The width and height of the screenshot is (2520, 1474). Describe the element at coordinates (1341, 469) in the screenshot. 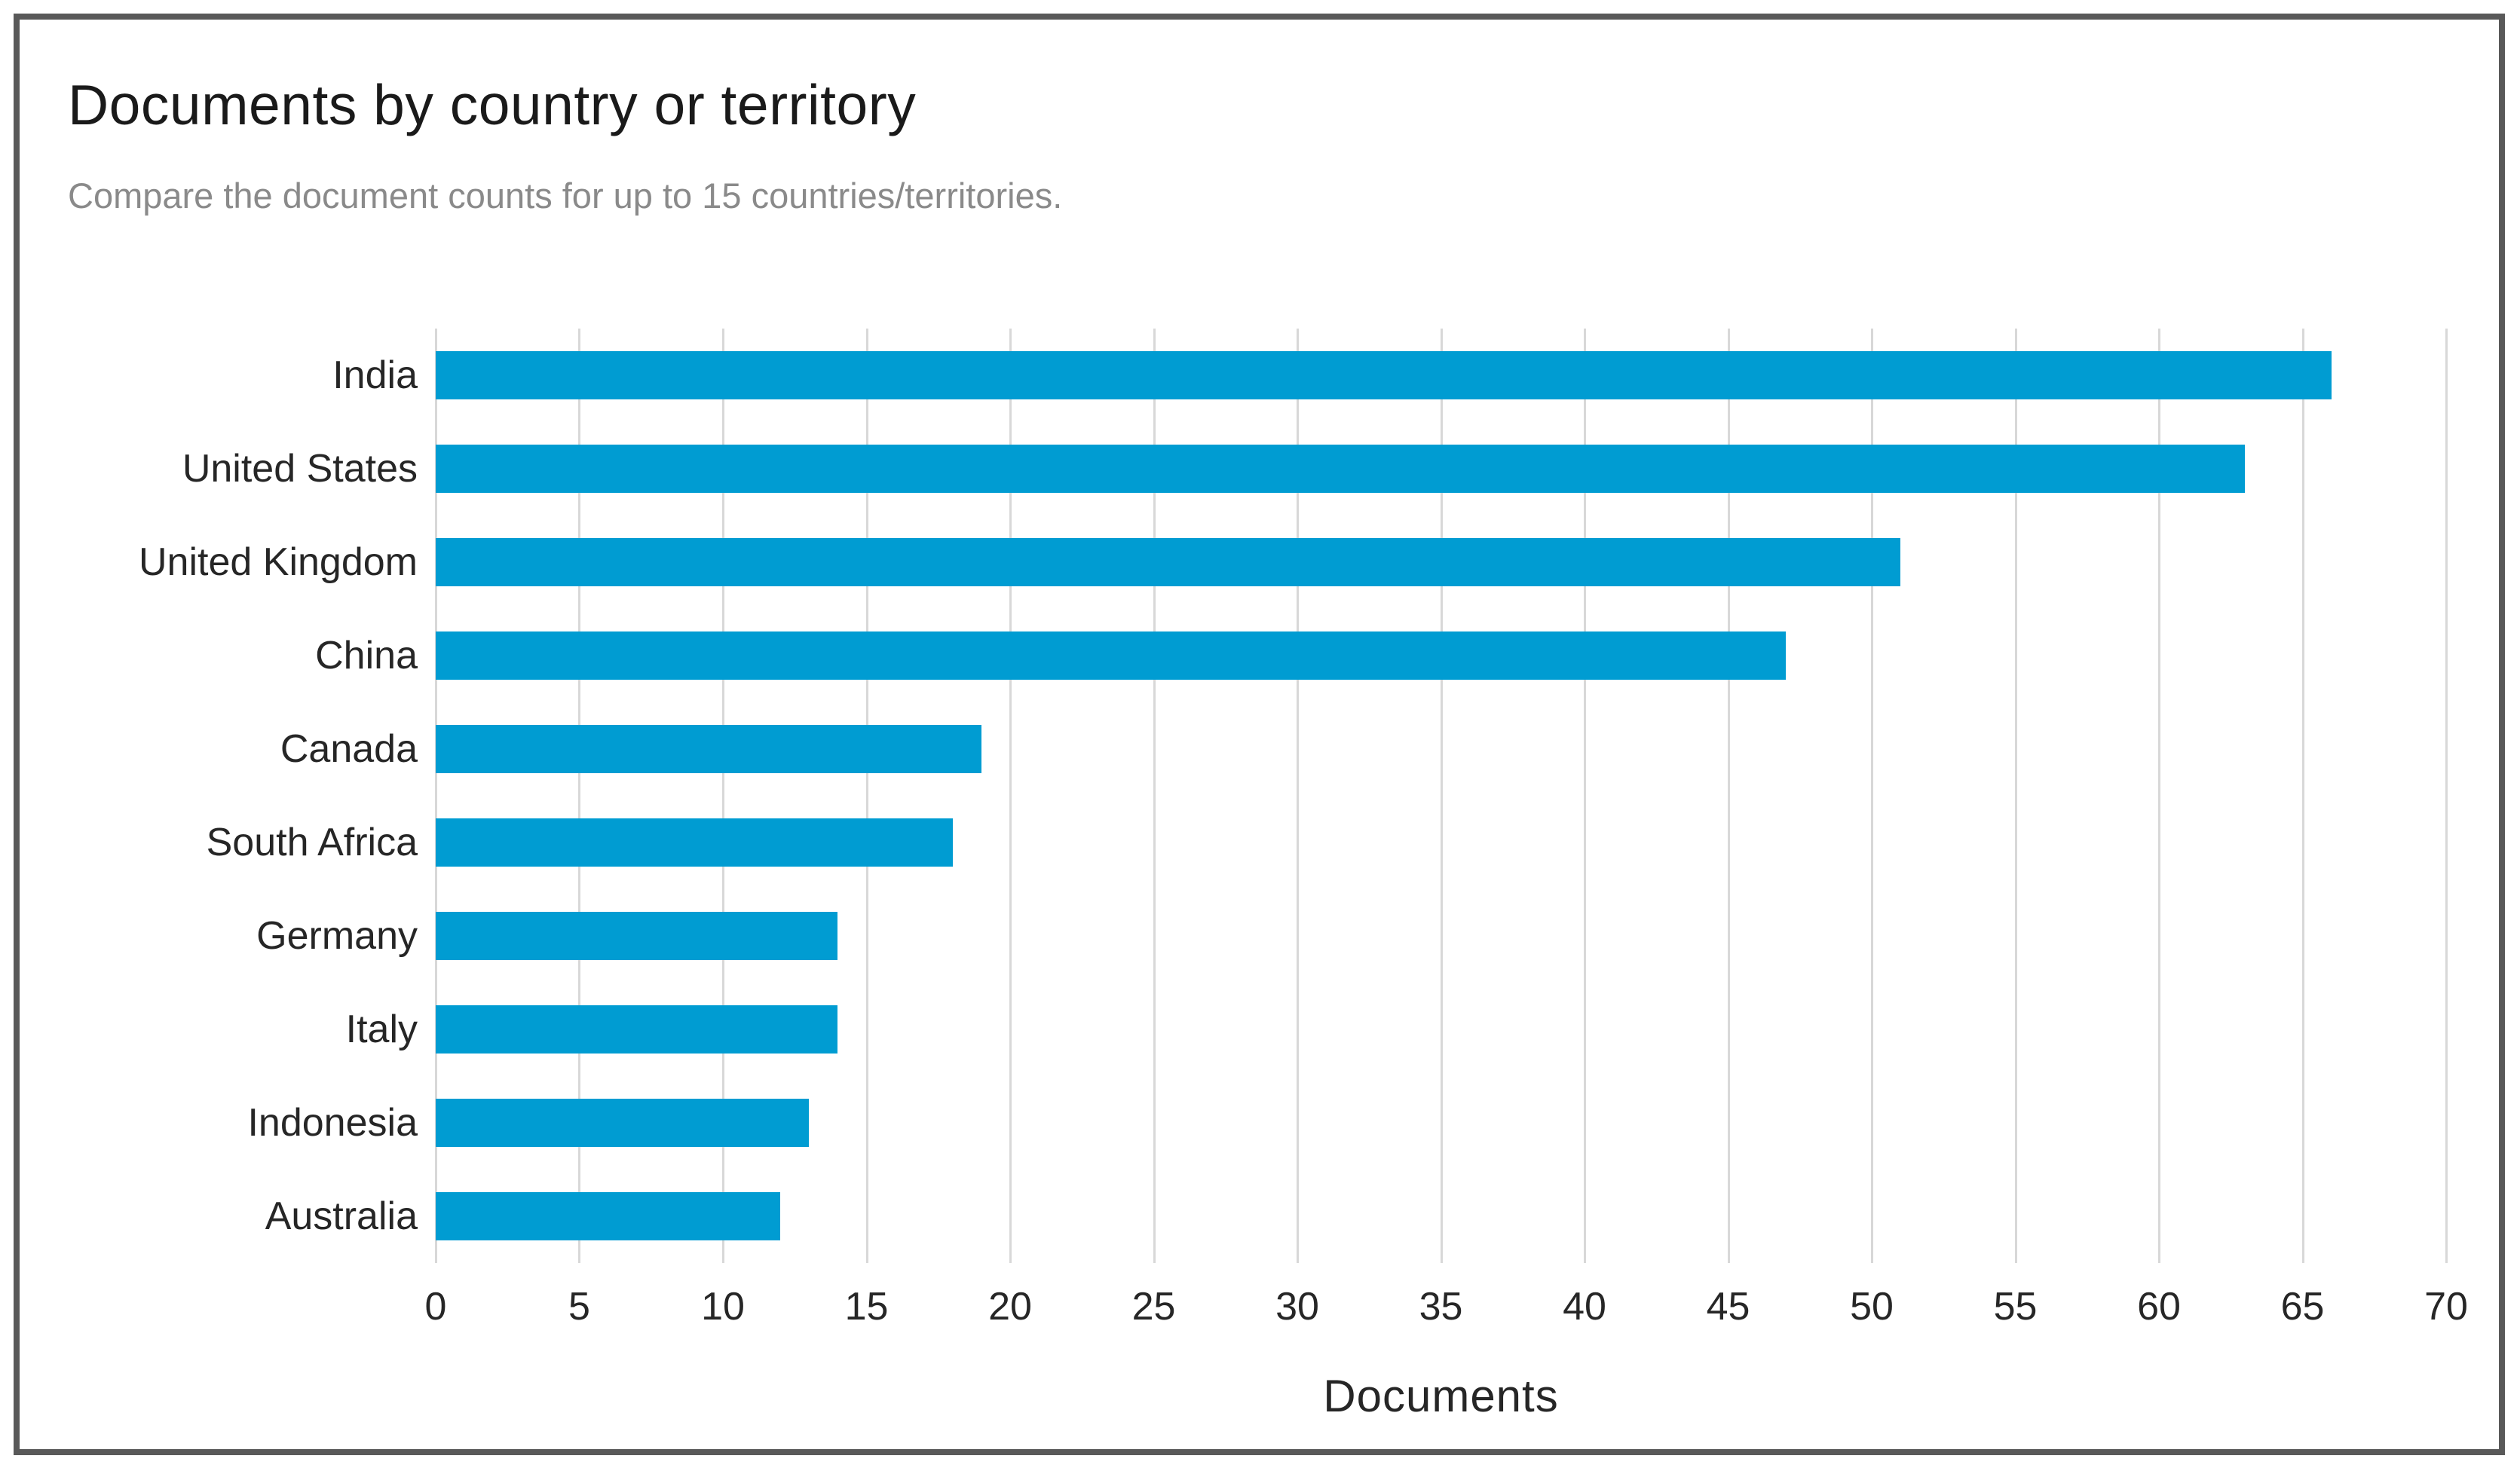

I see `bar-united-states` at that location.